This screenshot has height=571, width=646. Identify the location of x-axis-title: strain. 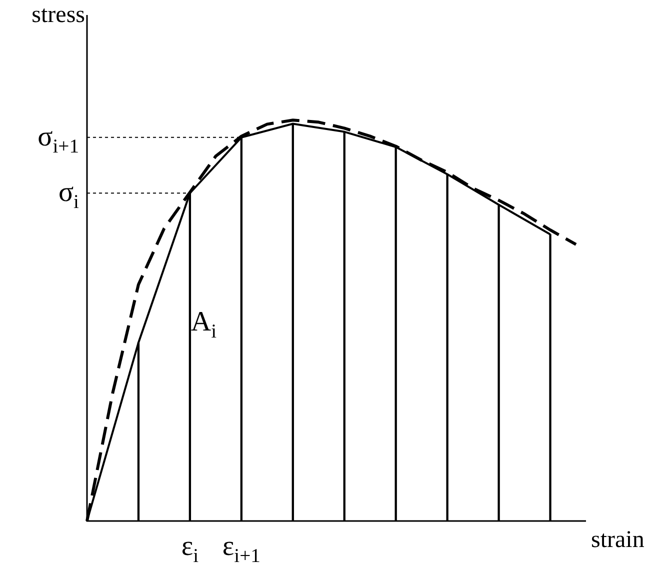
(617, 540).